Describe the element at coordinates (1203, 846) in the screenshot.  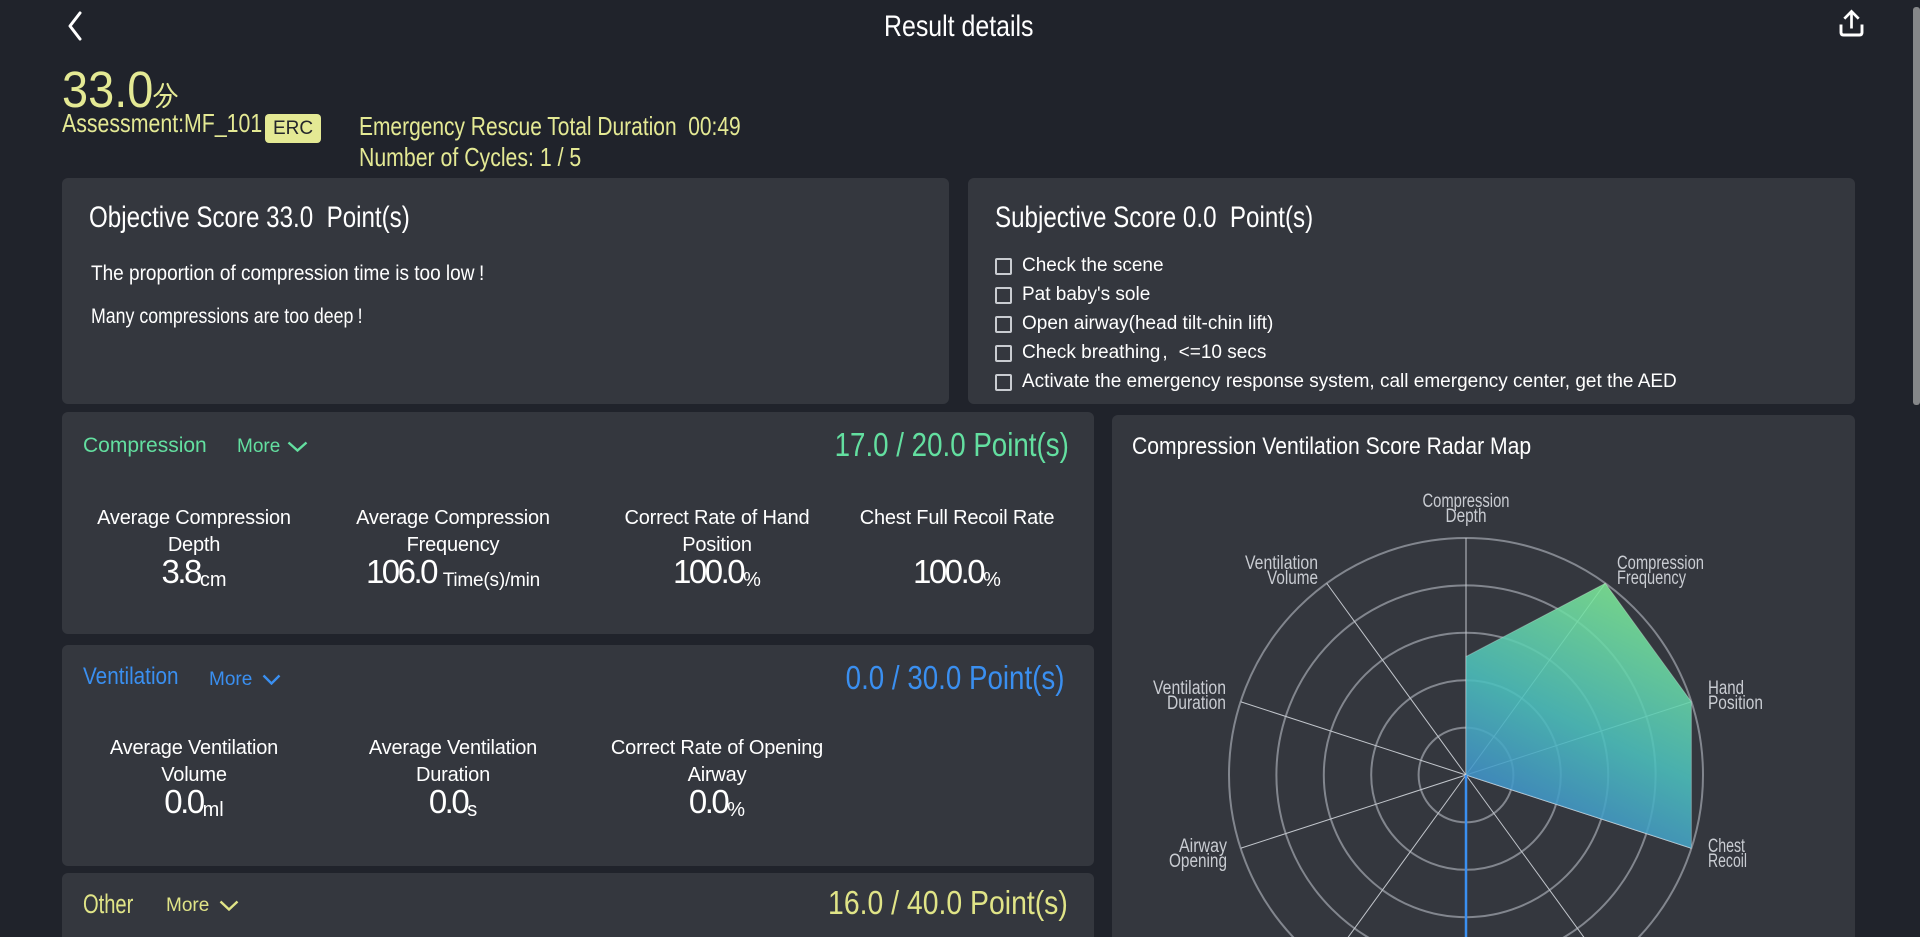
I see `svg-text: Airway` at that location.